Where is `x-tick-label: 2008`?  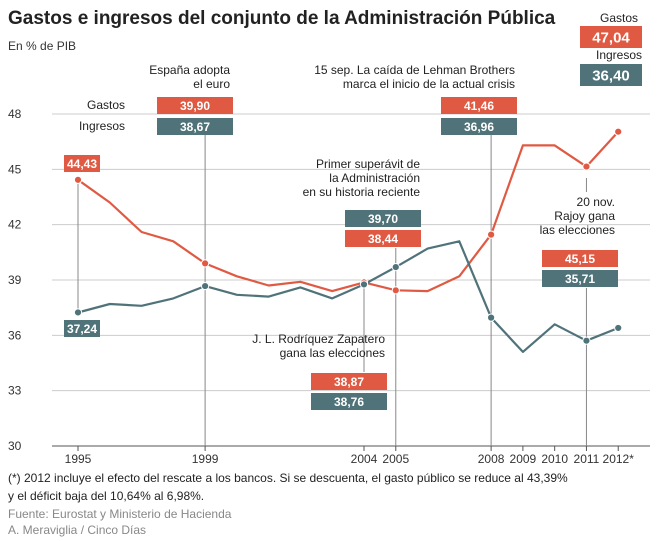
x-tick-label: 2008 is located at coordinates (491, 459).